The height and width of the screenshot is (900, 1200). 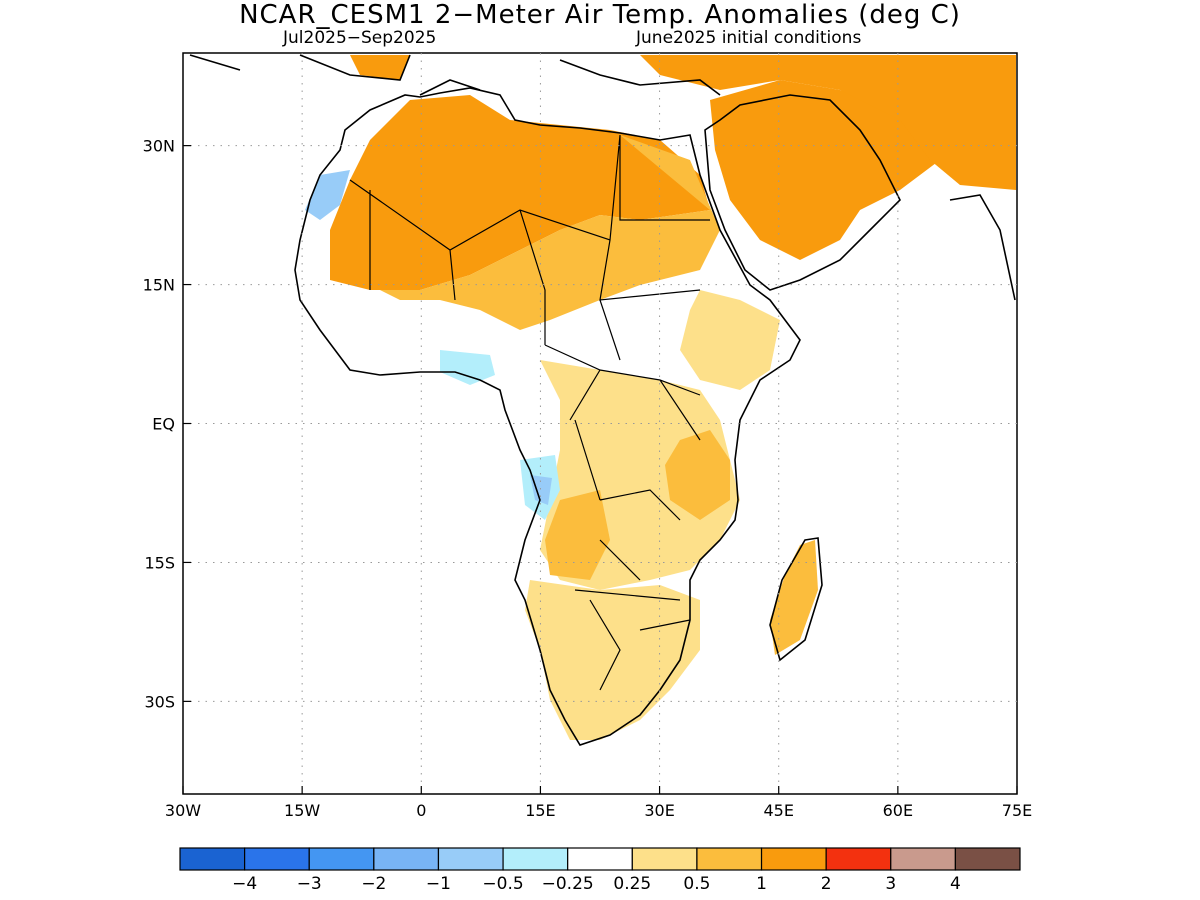 I want to click on y-tick-label: 15S, so click(x=159, y=562).